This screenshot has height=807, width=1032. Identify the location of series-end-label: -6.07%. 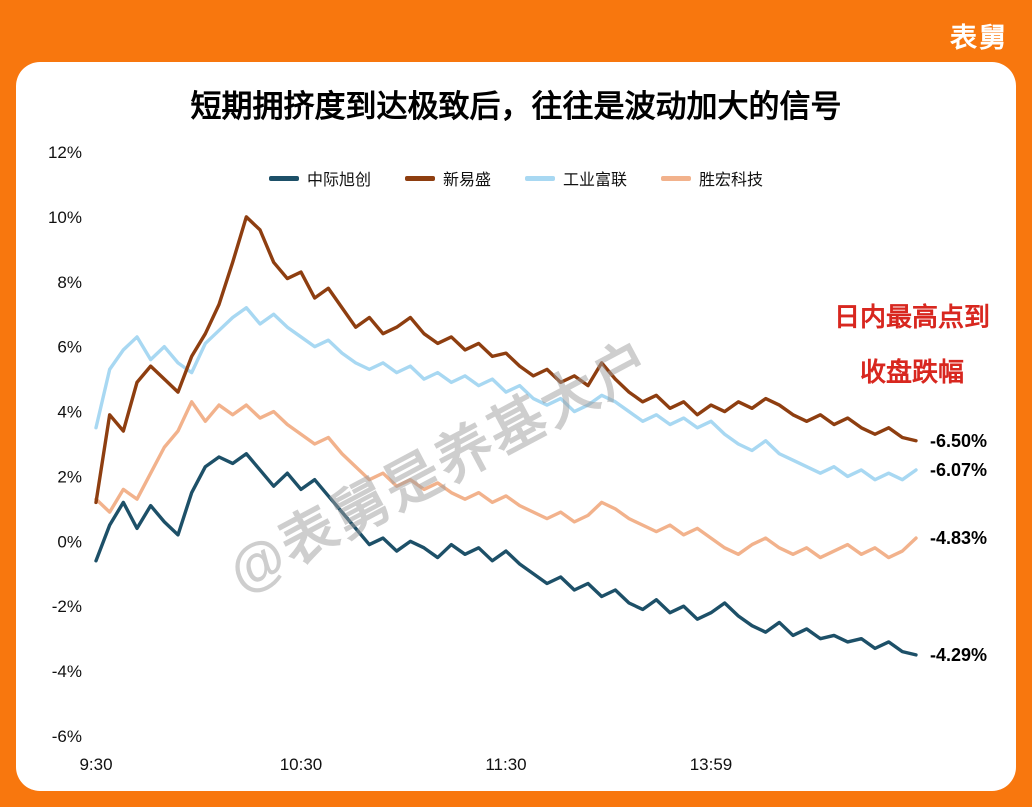
(958, 470).